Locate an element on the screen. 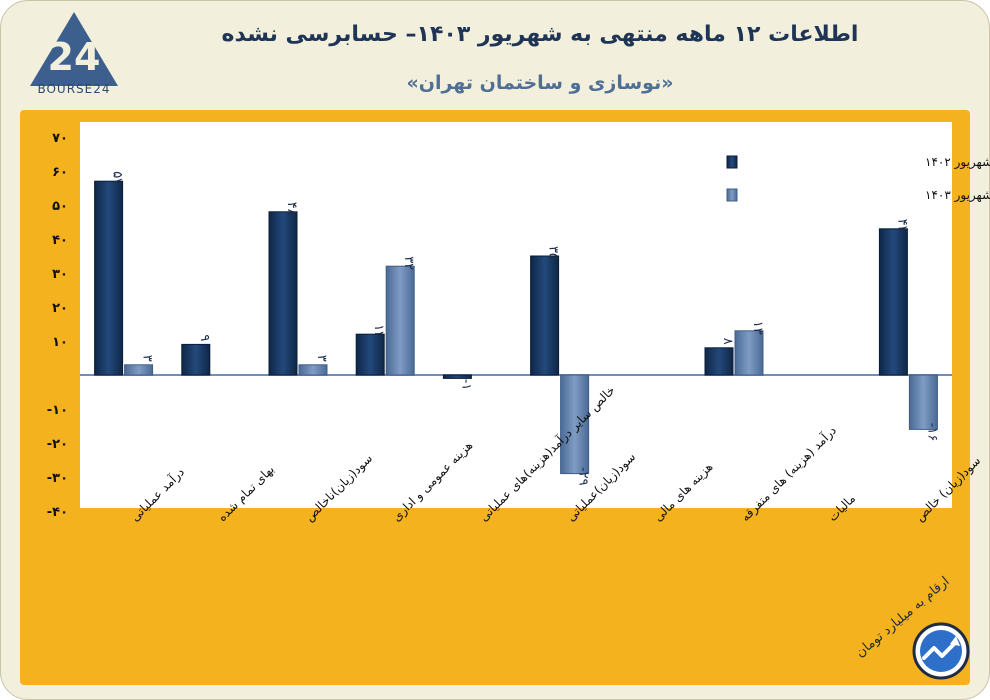 The image size is (990, 700). data-label: -۱۶ is located at coordinates (931, 432).